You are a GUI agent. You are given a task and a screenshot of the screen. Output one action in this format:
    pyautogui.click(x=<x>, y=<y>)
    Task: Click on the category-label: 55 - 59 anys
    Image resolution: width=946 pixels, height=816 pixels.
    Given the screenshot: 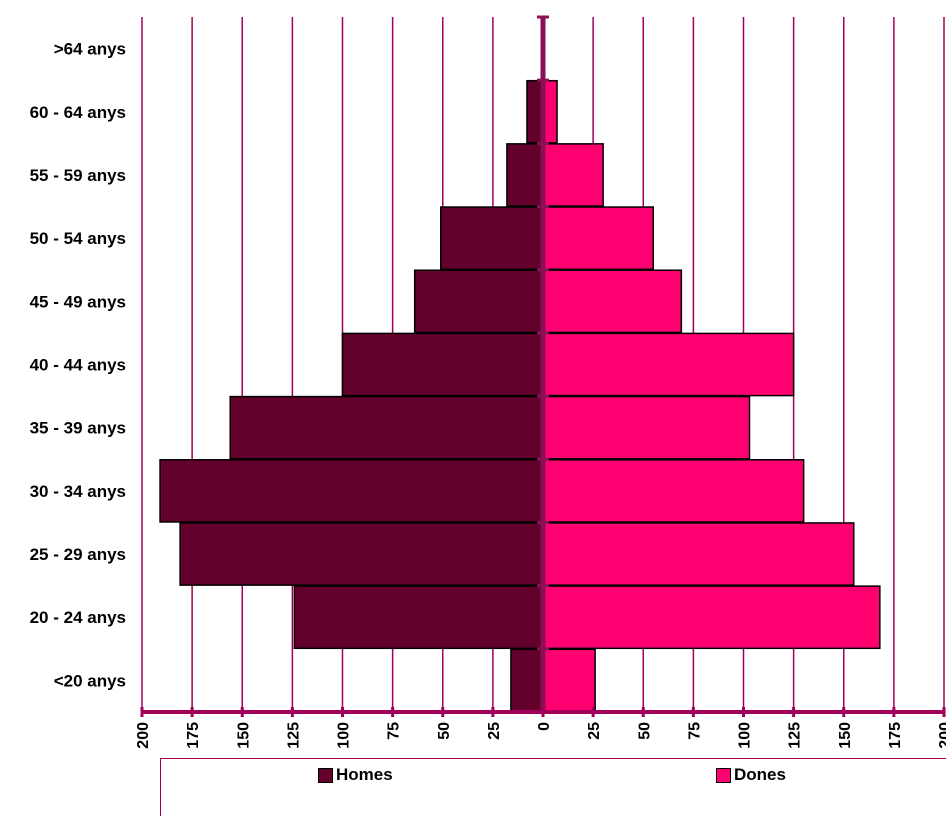 What is the action you would take?
    pyautogui.click(x=78, y=175)
    